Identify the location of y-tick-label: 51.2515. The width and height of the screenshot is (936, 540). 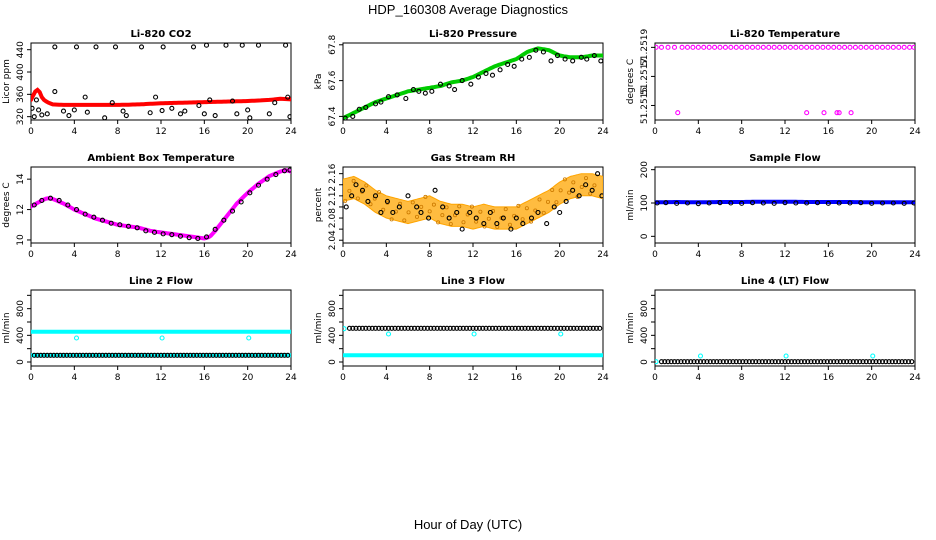
(645, 105).